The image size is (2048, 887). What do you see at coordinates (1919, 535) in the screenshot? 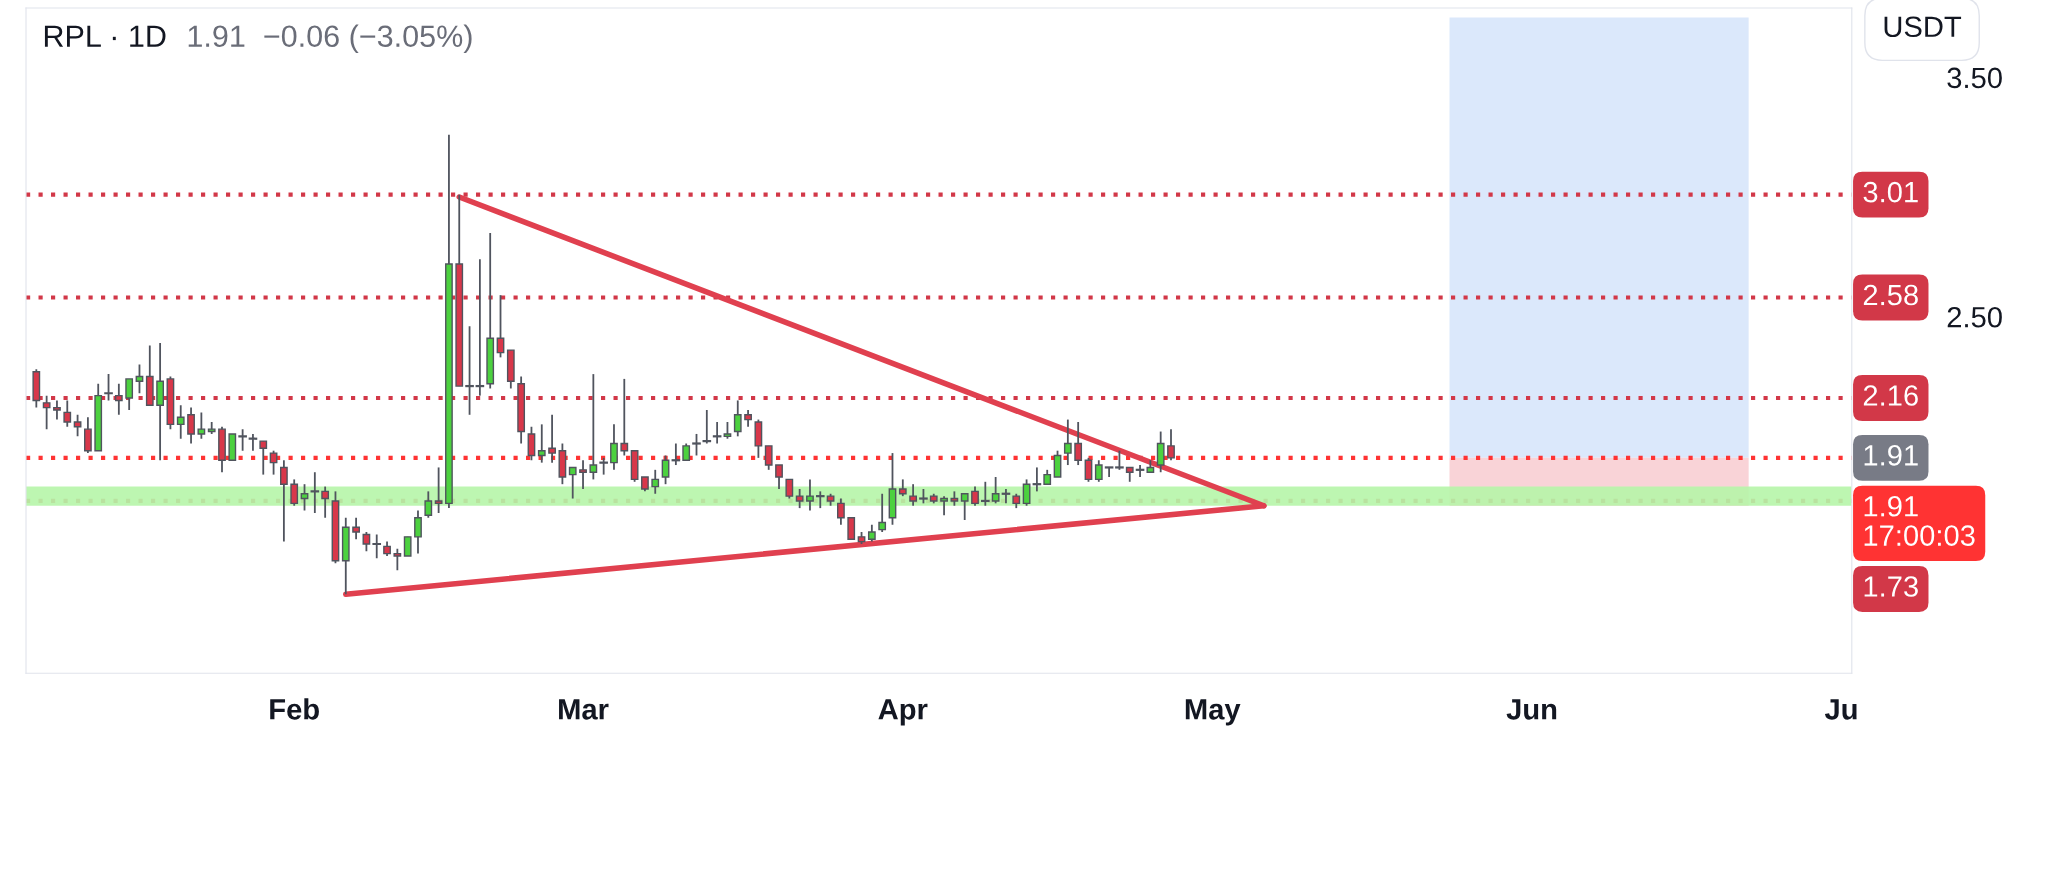
I see `text: 17:00:03` at bounding box center [1919, 535].